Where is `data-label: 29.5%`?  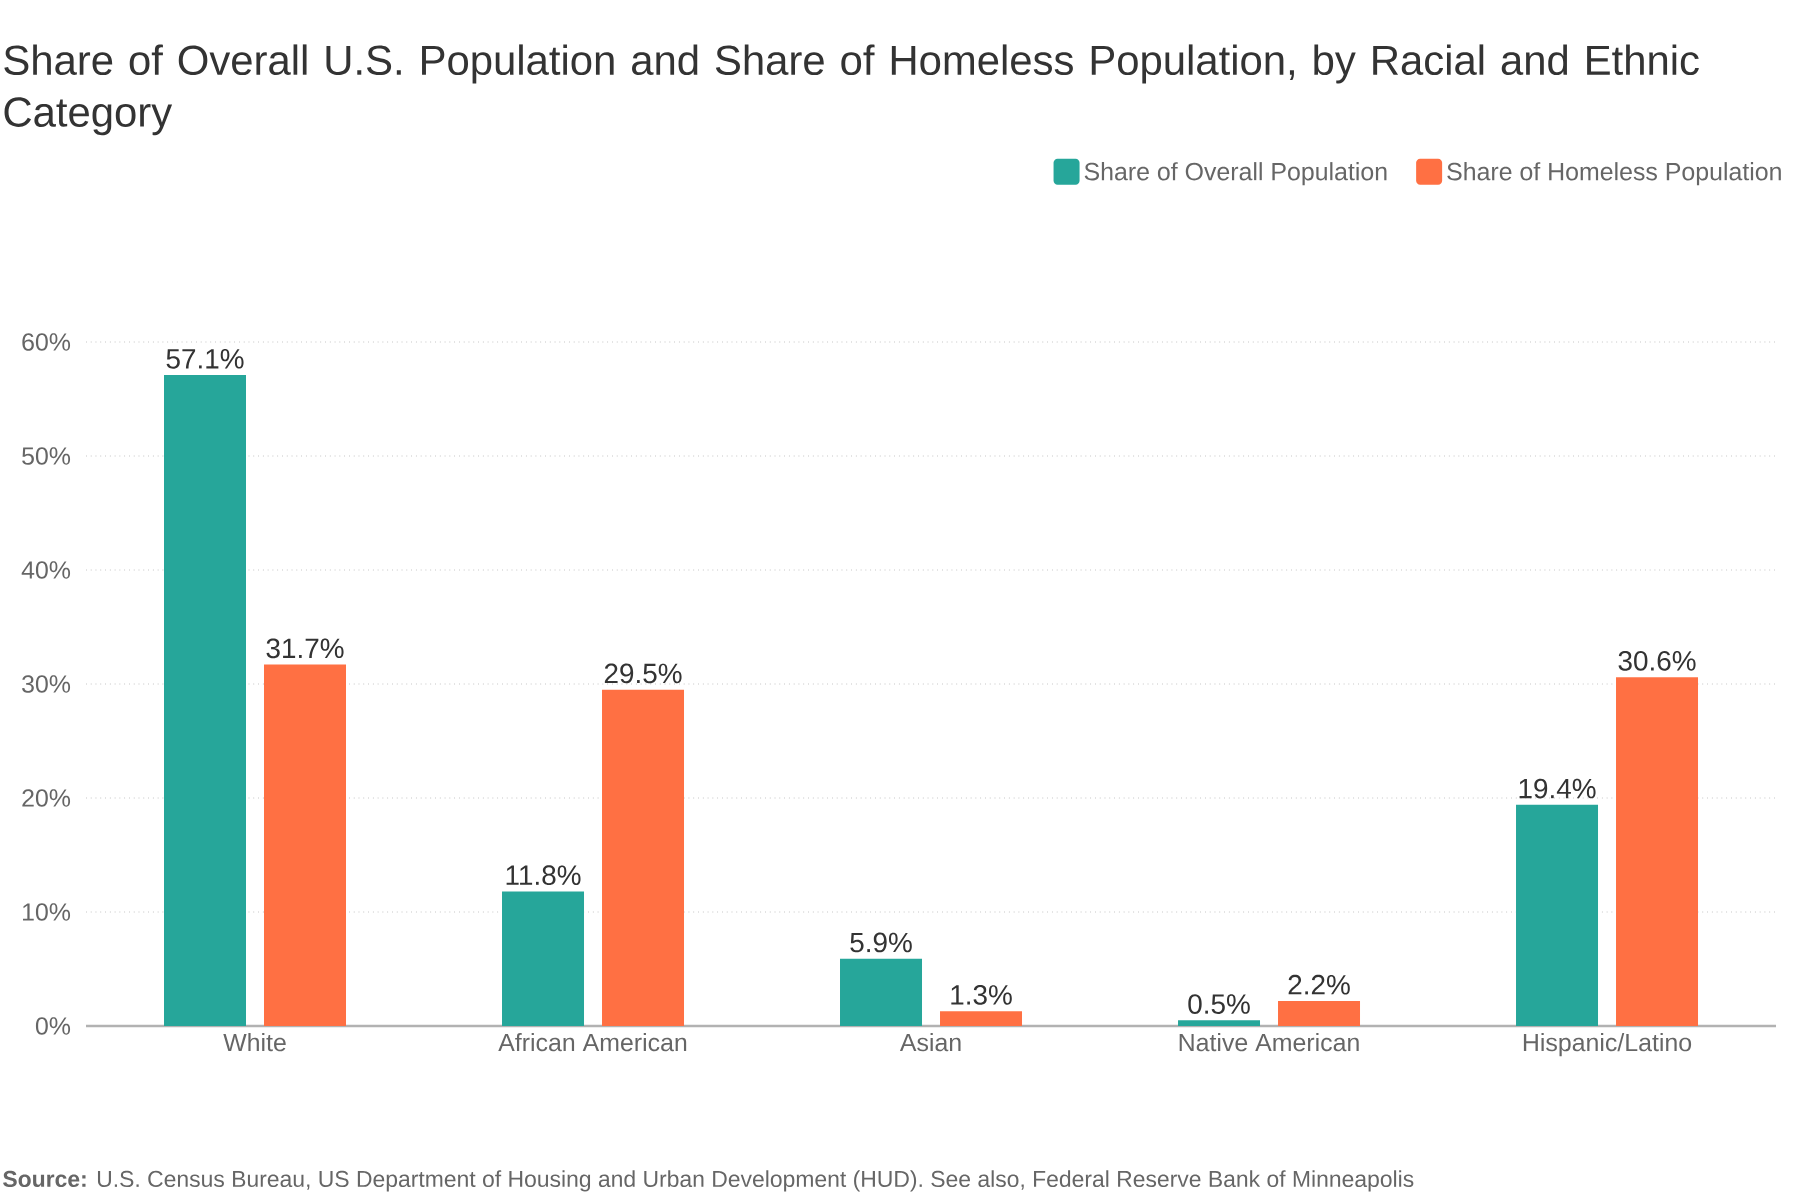
data-label: 29.5% is located at coordinates (643, 673).